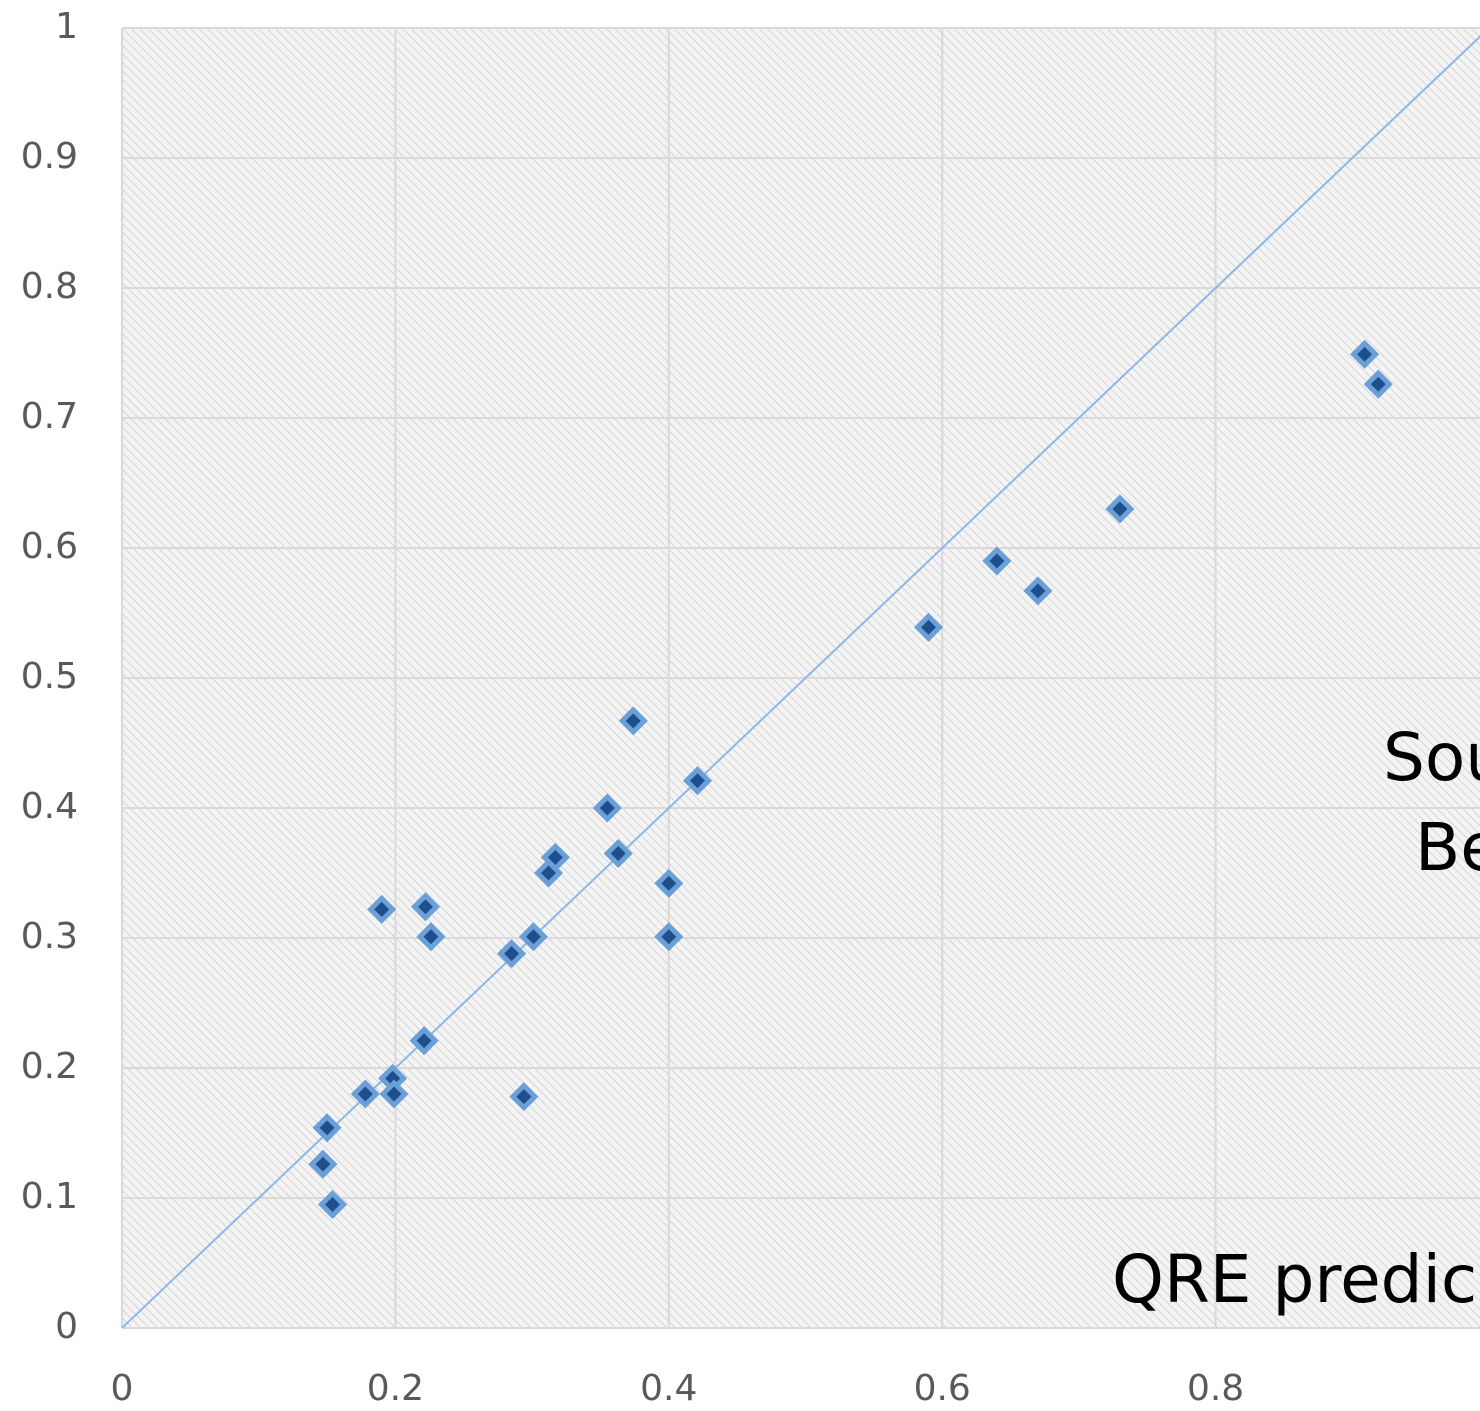 The height and width of the screenshot is (1411, 1480). Describe the element at coordinates (1215, 1388) in the screenshot. I see `x-tick-label: 0.8` at that location.